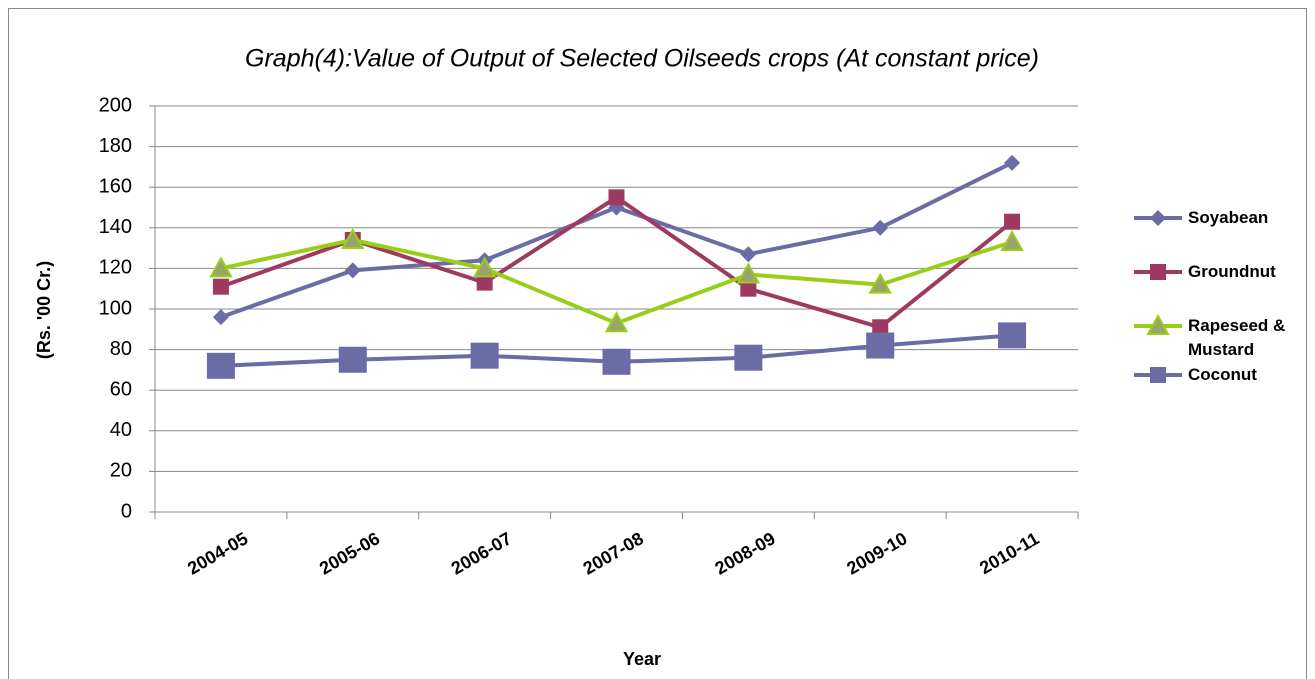 The height and width of the screenshot is (679, 1315). What do you see at coordinates (1232, 271) in the screenshot?
I see `legend-label: Groundnut` at bounding box center [1232, 271].